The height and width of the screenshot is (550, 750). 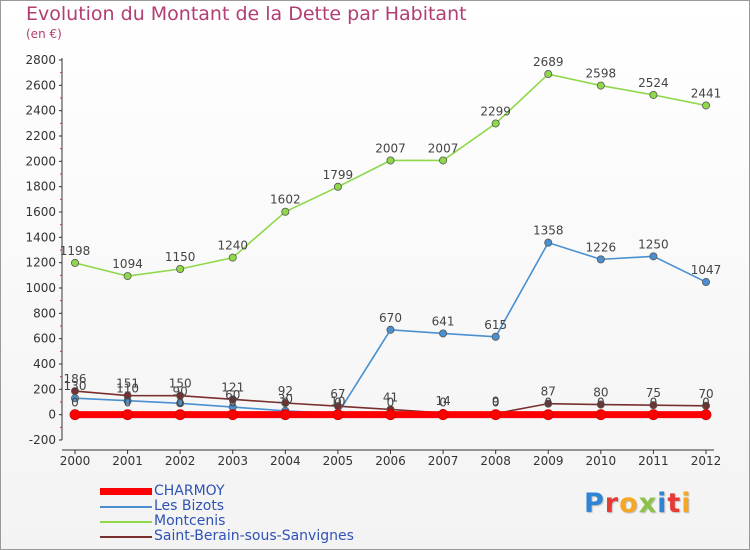 I want to click on data-label: 2689, so click(x=548, y=62).